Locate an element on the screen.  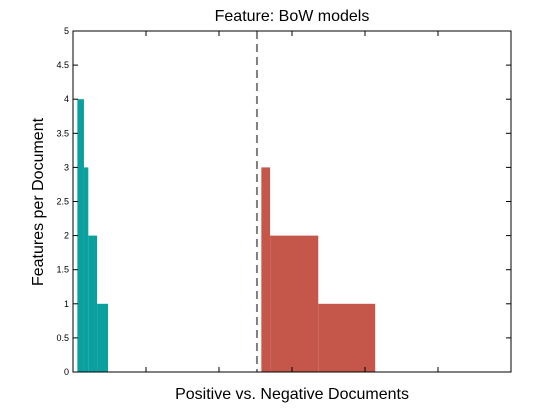
y-tick-label: 3.5 is located at coordinates (62, 133).